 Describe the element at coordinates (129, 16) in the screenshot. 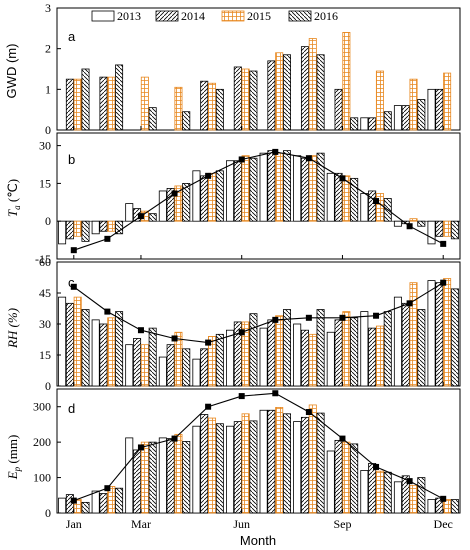

I see `legend-label-2013: 2013` at that location.